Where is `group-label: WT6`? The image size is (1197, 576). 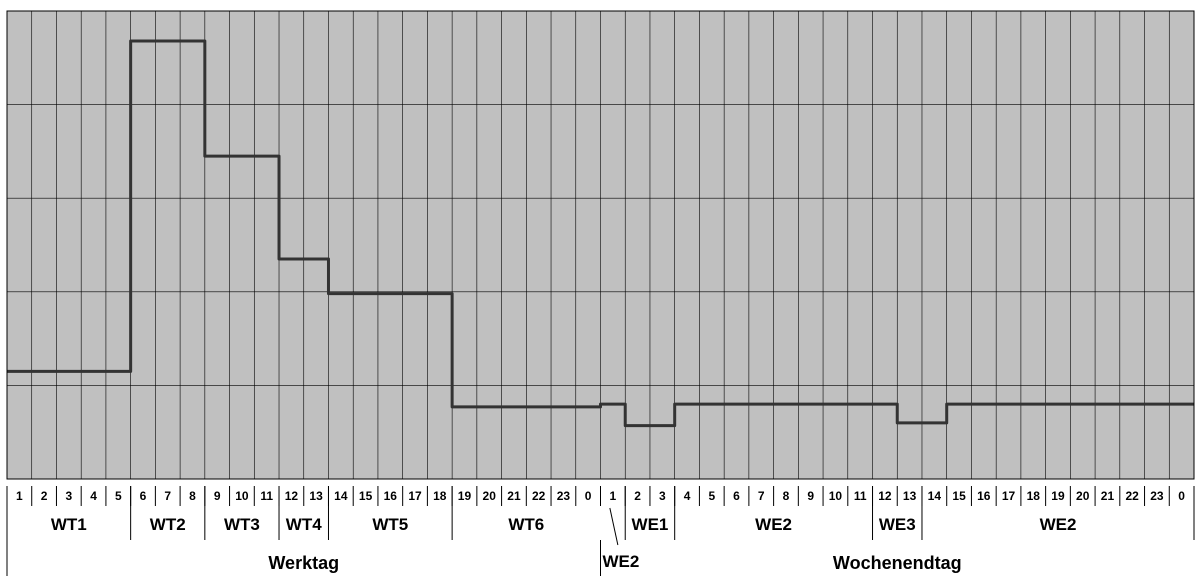 group-label: WT6 is located at coordinates (526, 524).